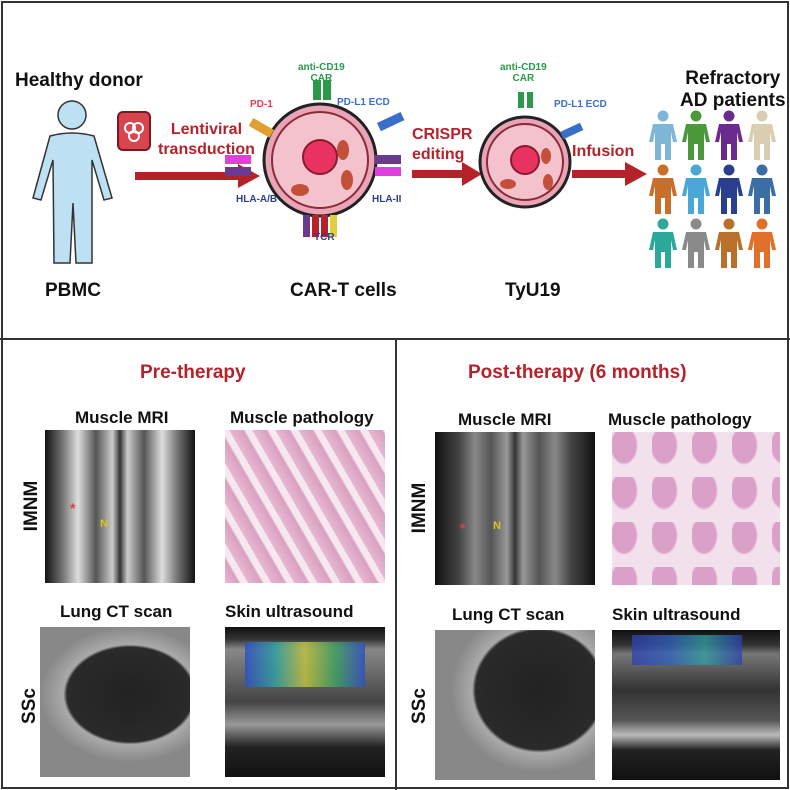 The image size is (790, 790). Describe the element at coordinates (387, 199) in the screenshot. I see `hla-ii-label: HLA-II` at that location.